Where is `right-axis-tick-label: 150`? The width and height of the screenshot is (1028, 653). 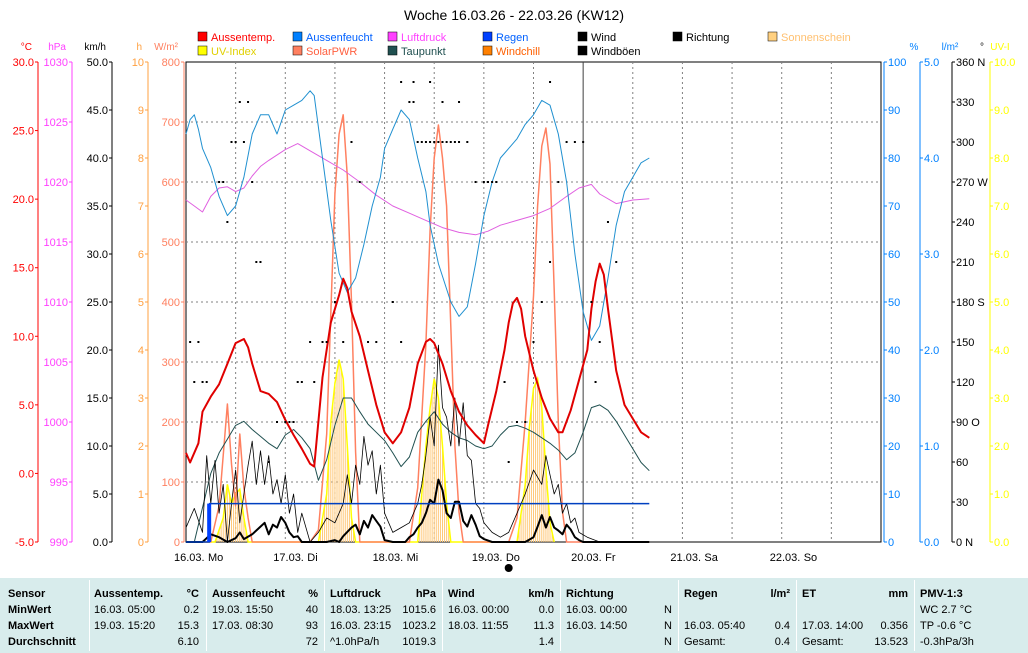 right-axis-tick-label: 150 is located at coordinates (965, 343).